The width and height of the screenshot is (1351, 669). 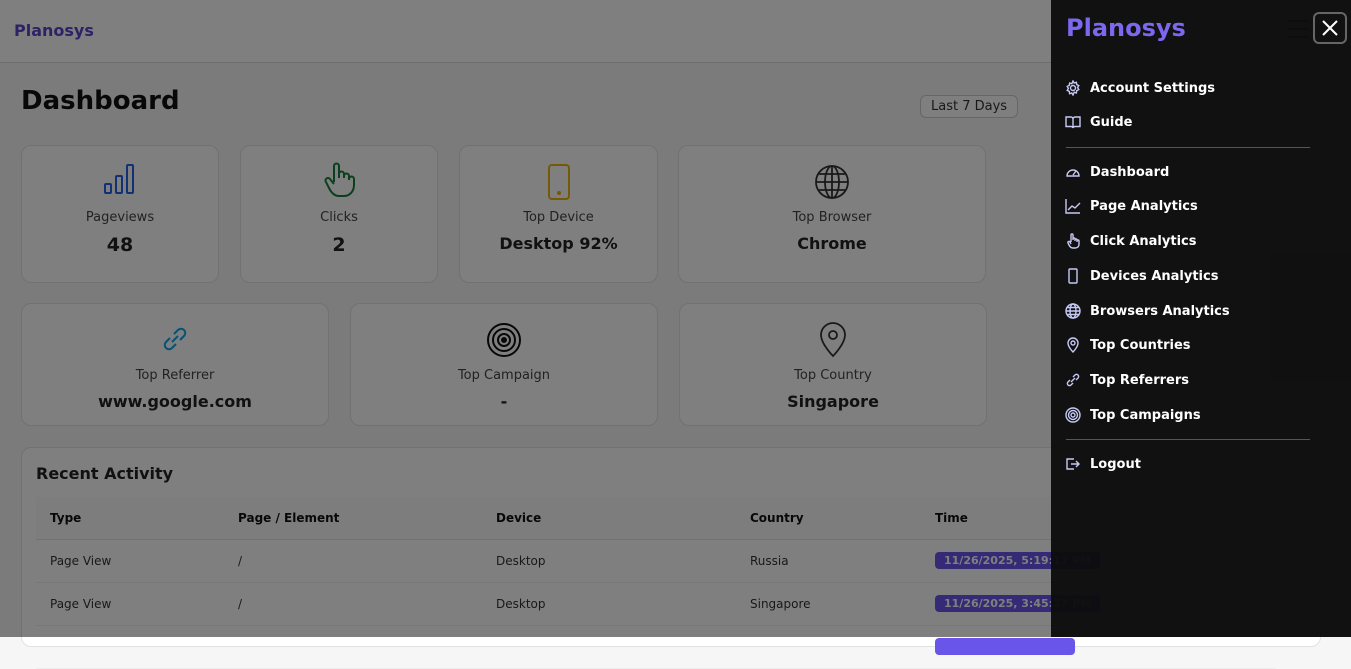 I want to click on menu-item-page-analytics: Page Analytics, so click(x=1131, y=206).